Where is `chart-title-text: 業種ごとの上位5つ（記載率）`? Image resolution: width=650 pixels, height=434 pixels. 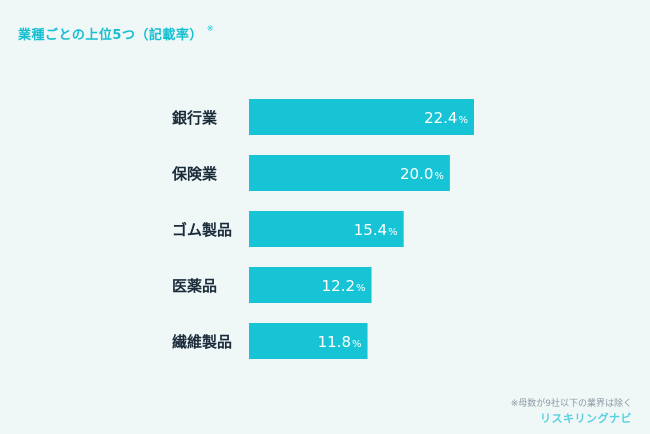
chart-title-text: 業種ごとの上位5つ（記載率） is located at coordinates (110, 35).